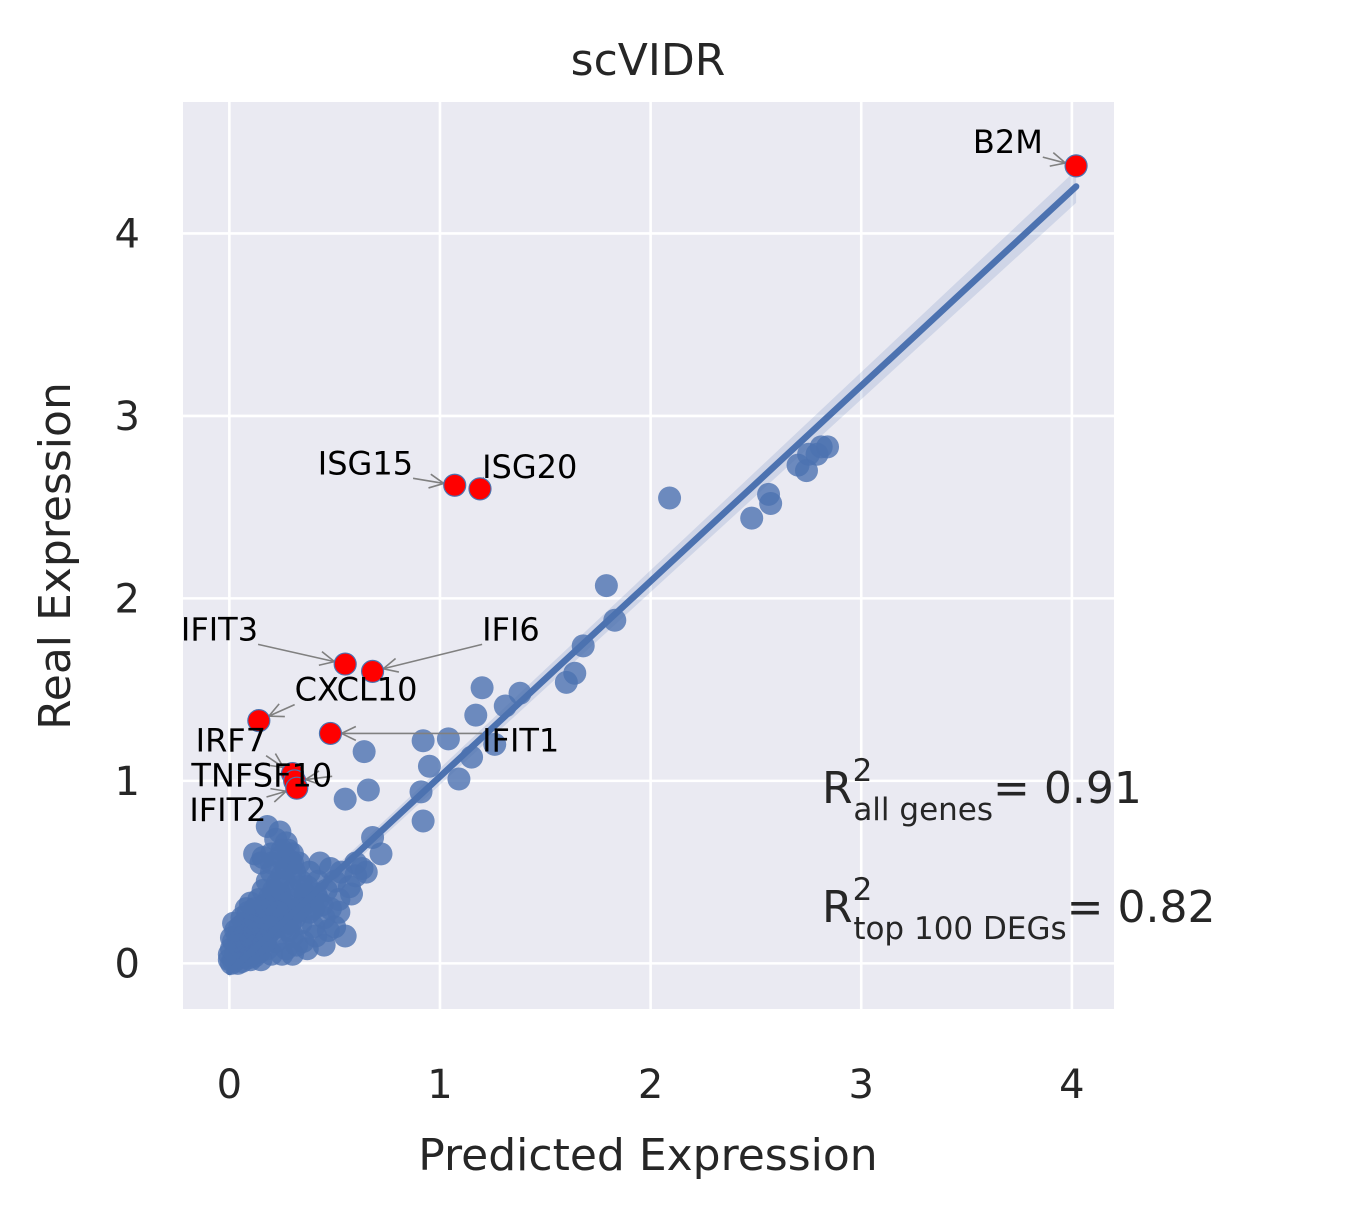 This screenshot has height=1212, width=1366. What do you see at coordinates (1141, 907) in the screenshot?
I see `r2-top-value: = 0.82` at bounding box center [1141, 907].